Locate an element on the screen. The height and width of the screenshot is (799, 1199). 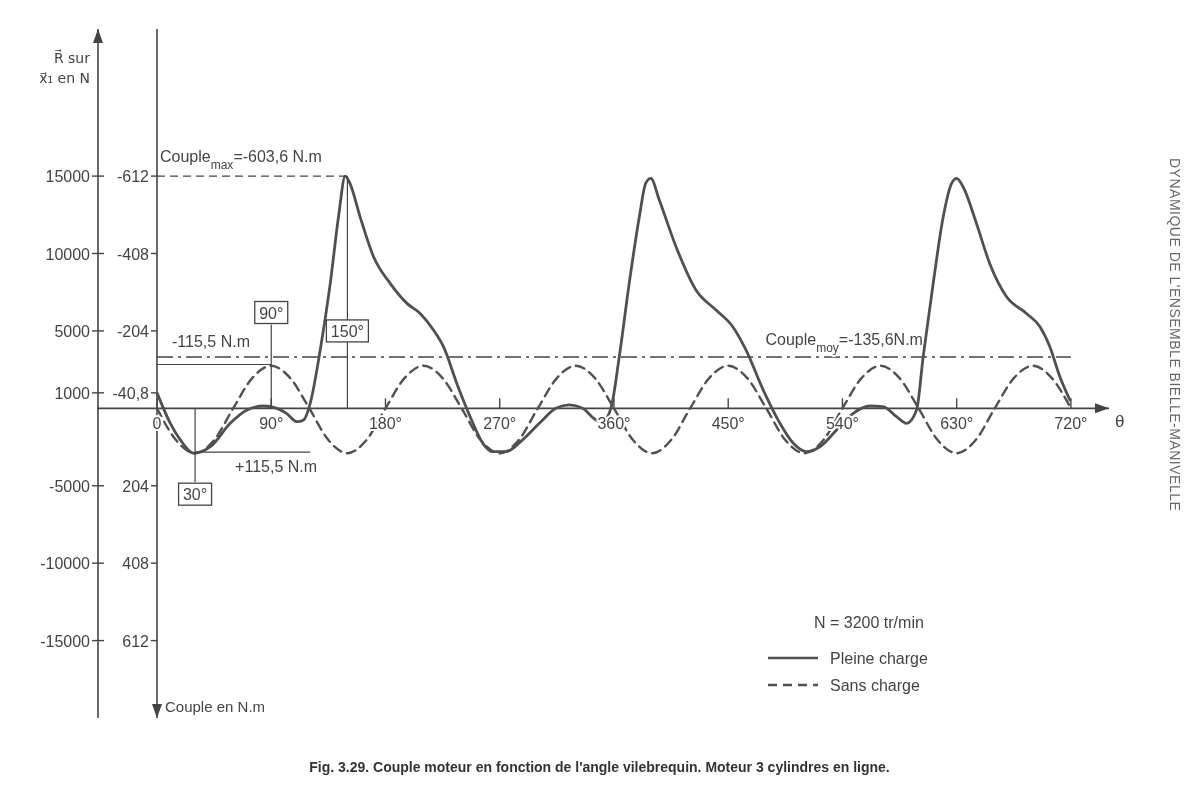
y-tick-label: 5000 is located at coordinates (72, 331).